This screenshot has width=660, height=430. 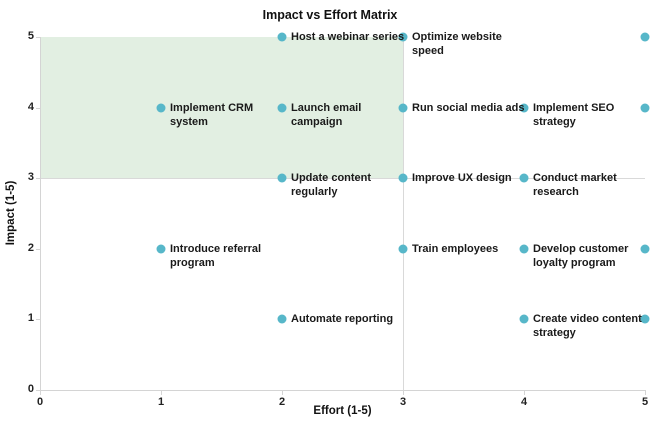 I want to click on y-tick-label: 0, so click(x=30, y=389).